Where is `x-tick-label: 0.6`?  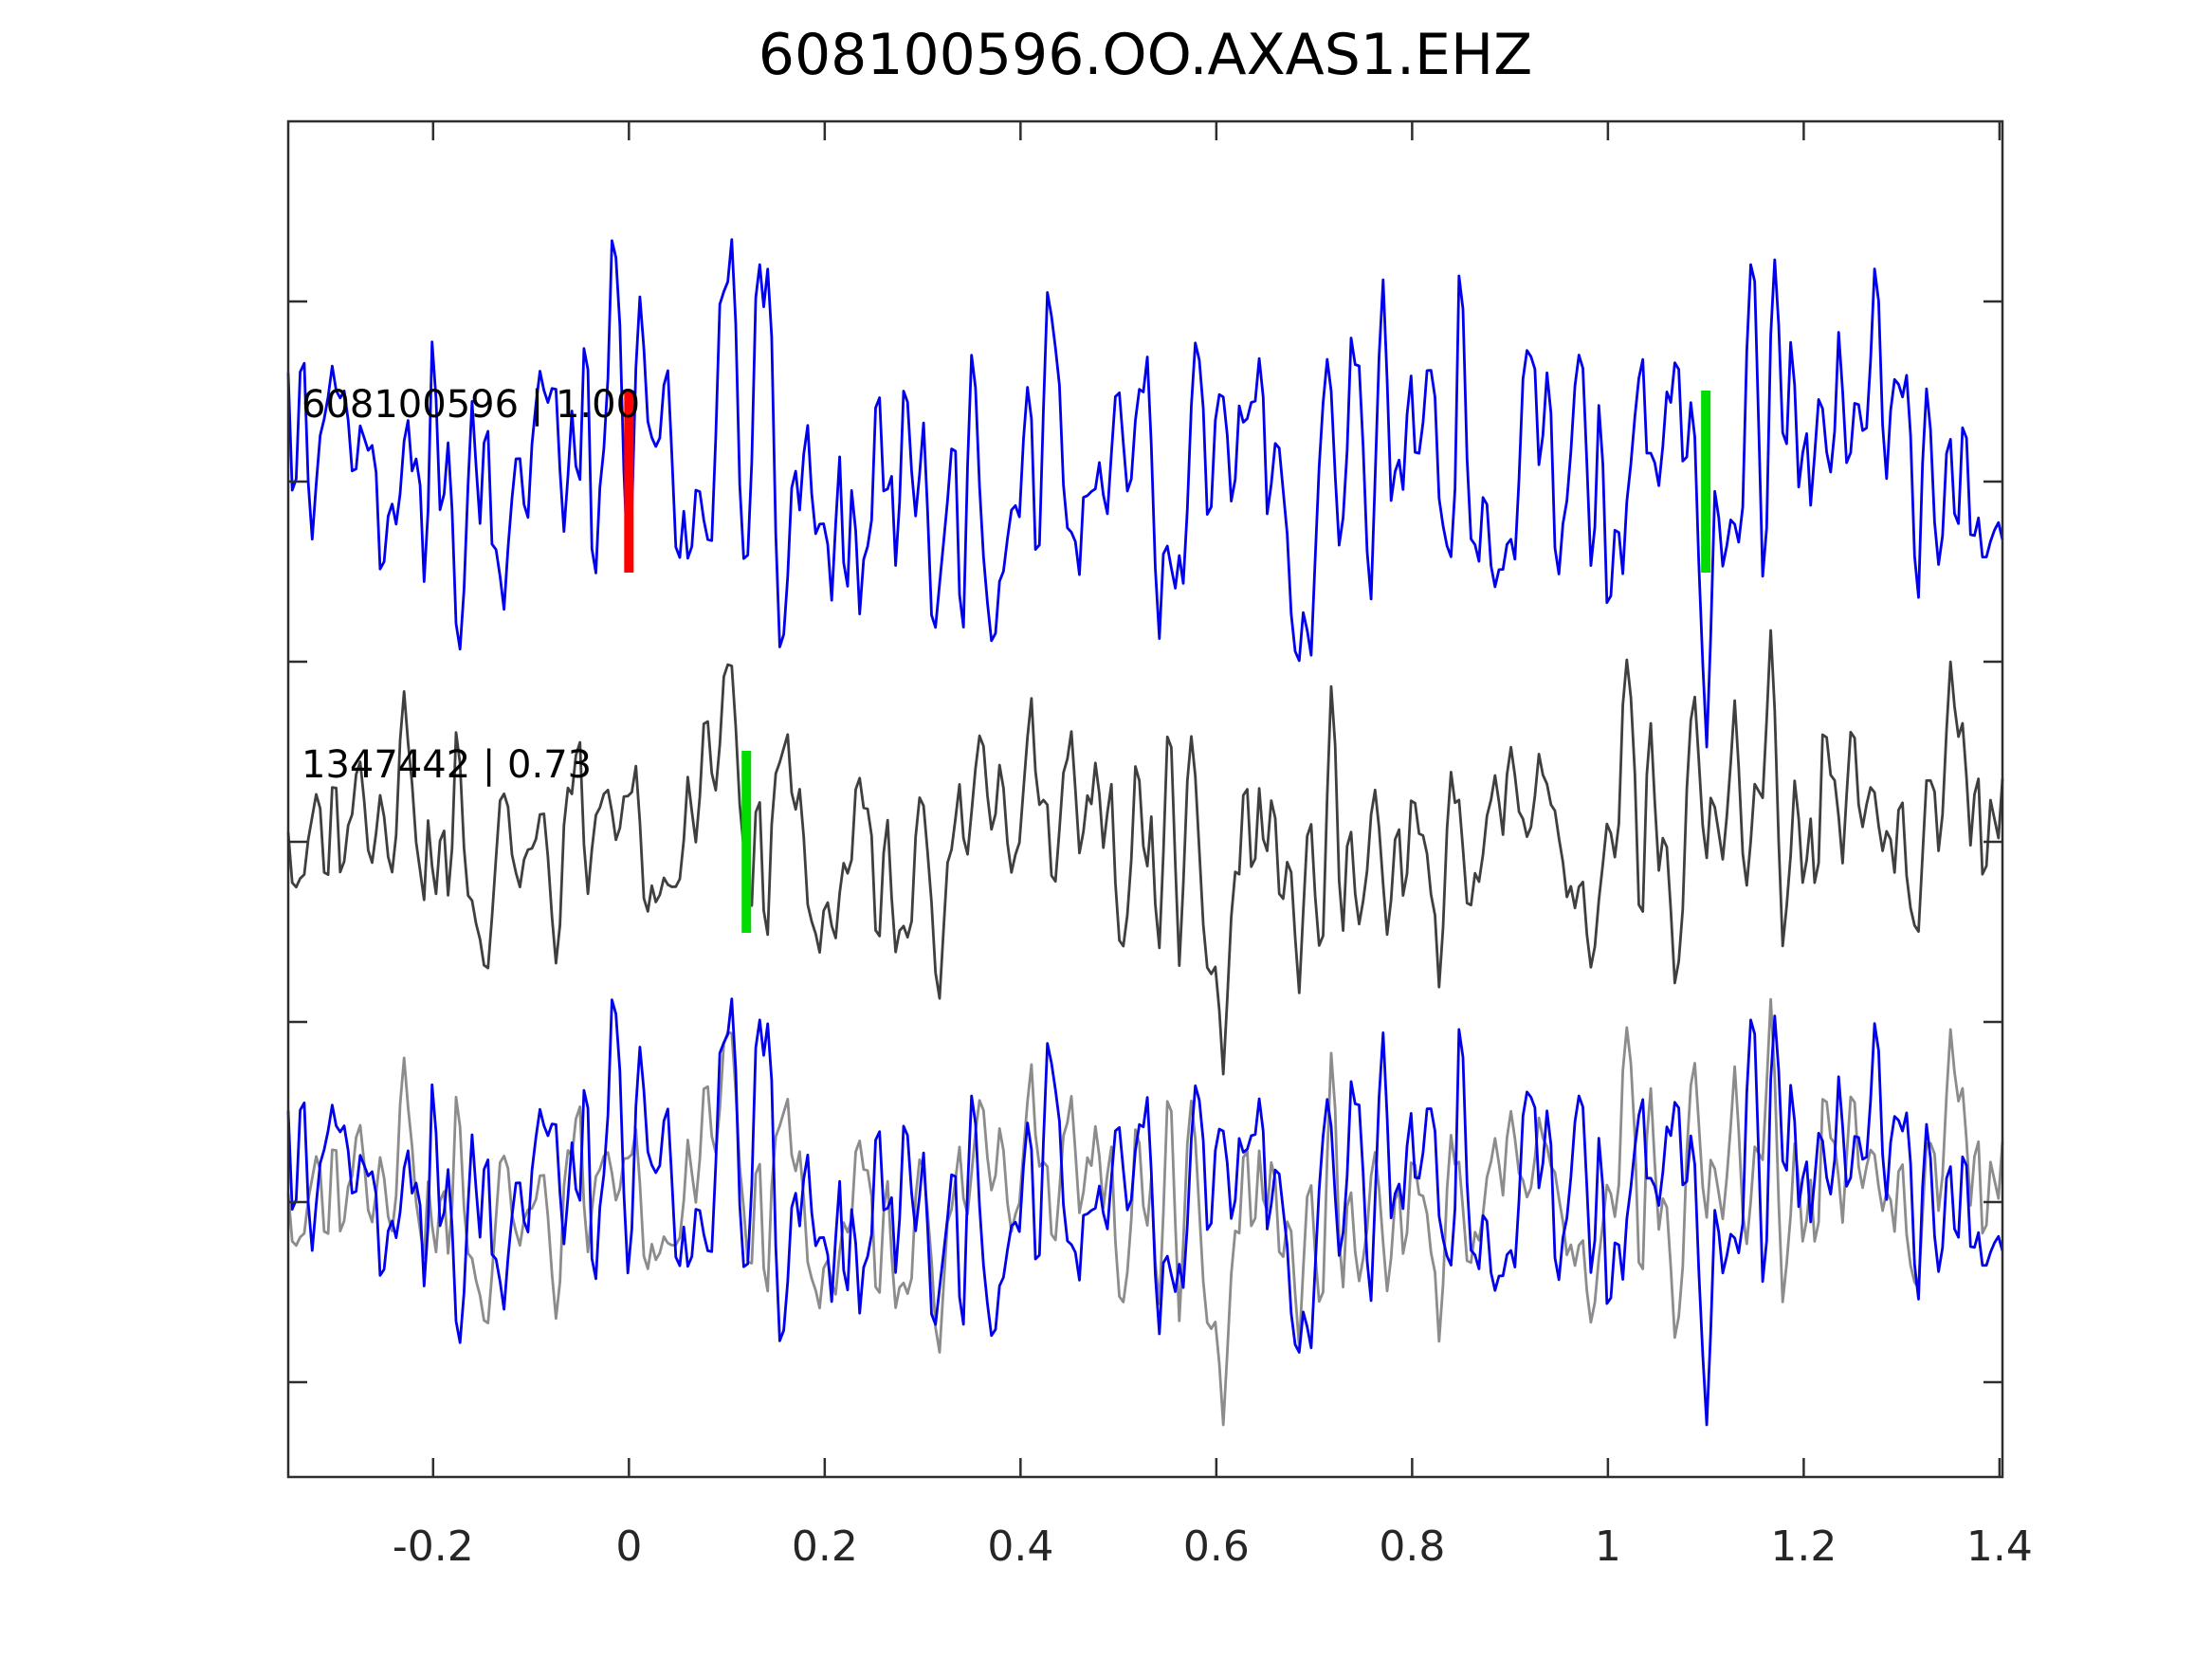
x-tick-label: 0.6 is located at coordinates (1216, 1546).